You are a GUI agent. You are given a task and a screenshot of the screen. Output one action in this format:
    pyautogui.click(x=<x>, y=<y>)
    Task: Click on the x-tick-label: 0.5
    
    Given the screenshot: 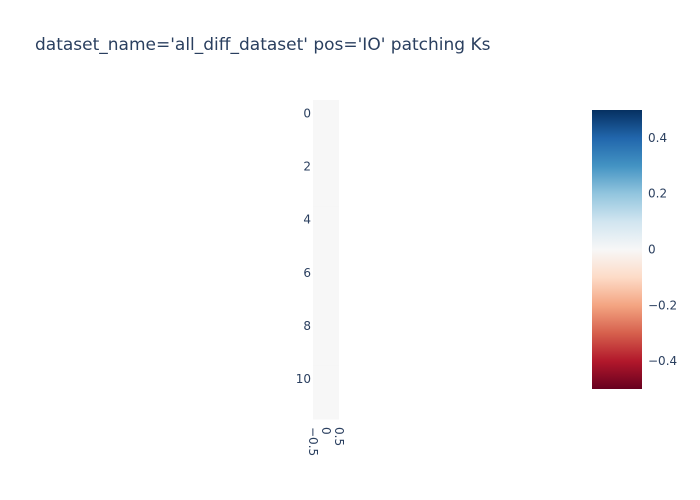 What is the action you would take?
    pyautogui.click(x=339, y=436)
    